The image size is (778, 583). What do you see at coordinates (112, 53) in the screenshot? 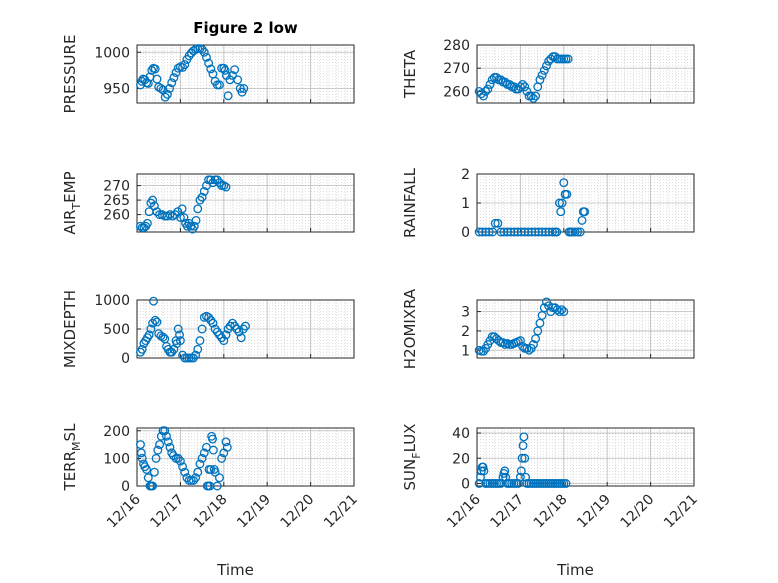
I see `y-tick-label: 1000` at bounding box center [112, 53].